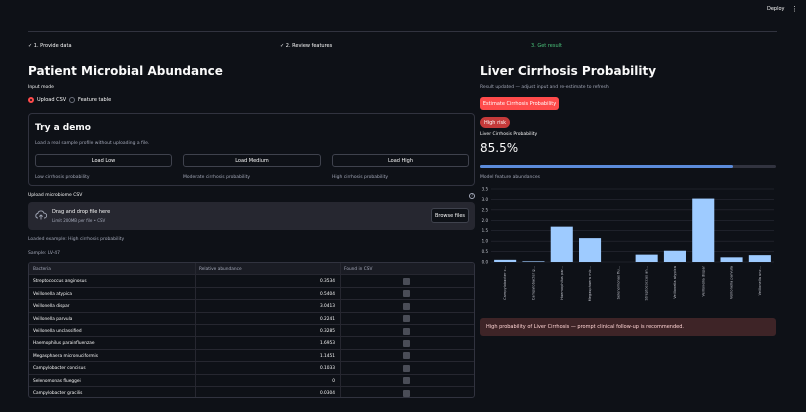  Describe the element at coordinates (251, 343) in the screenshot. I see `table-row: Haemophilus parainfluenzae 1.6953` at that location.